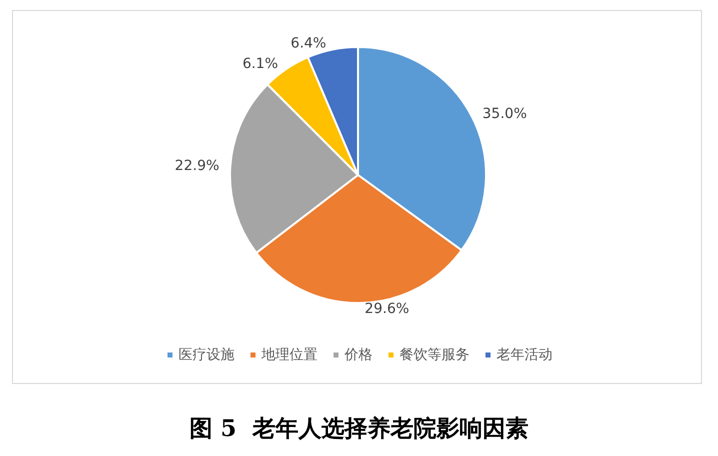  What do you see at coordinates (308, 44) in the screenshot?
I see `data-label: 6.4%` at bounding box center [308, 44].